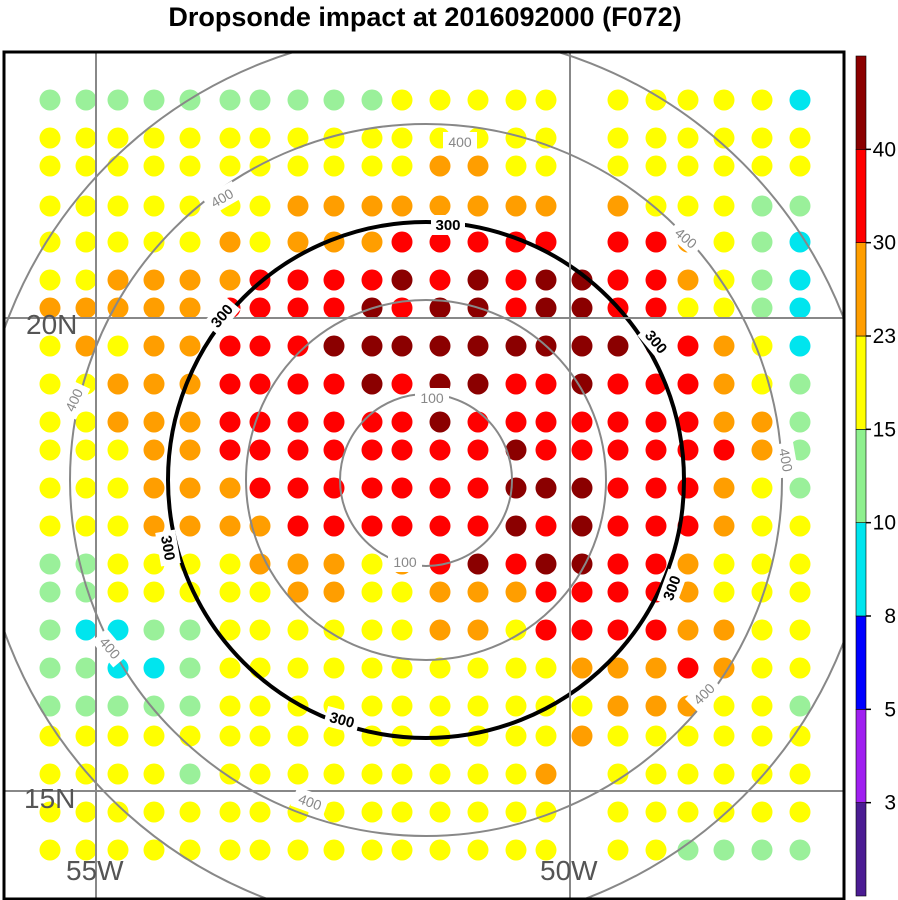 The height and width of the screenshot is (900, 898). I want to click on range-ring-label: 400, so click(310, 802).